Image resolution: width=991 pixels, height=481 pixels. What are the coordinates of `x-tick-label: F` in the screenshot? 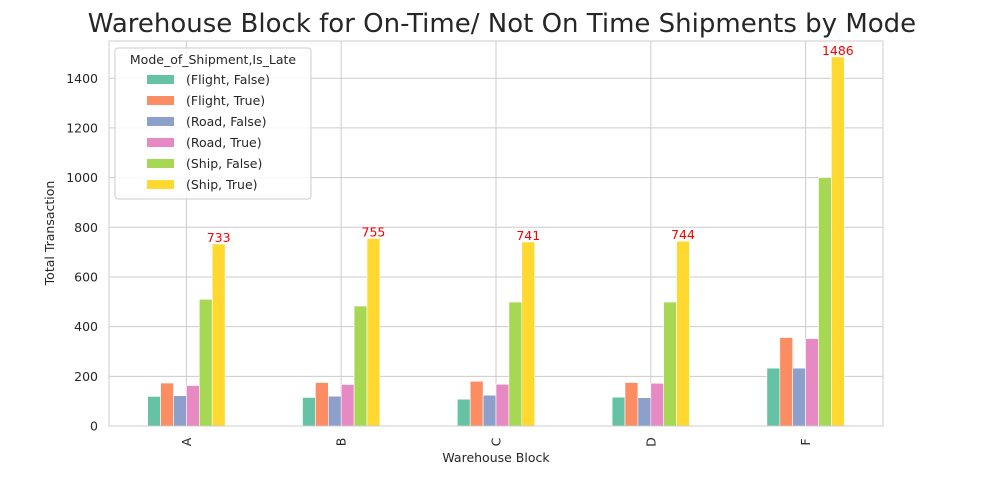 It's located at (805, 441).